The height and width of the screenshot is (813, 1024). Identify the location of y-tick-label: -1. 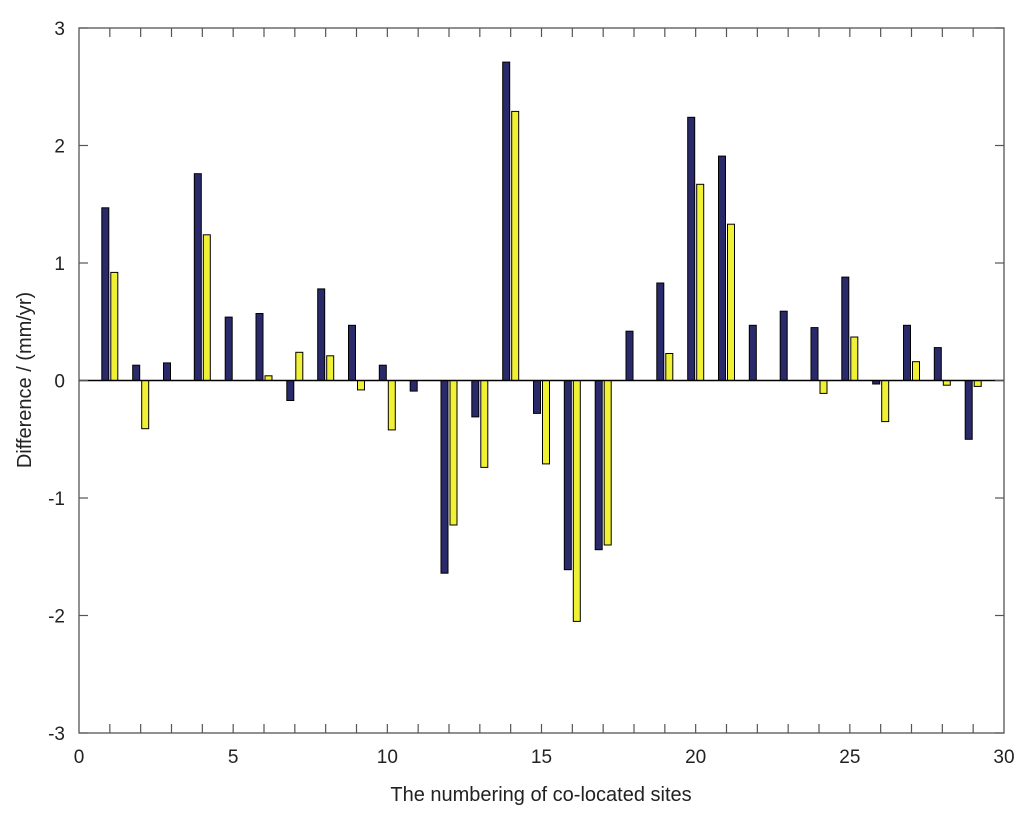
(56, 499).